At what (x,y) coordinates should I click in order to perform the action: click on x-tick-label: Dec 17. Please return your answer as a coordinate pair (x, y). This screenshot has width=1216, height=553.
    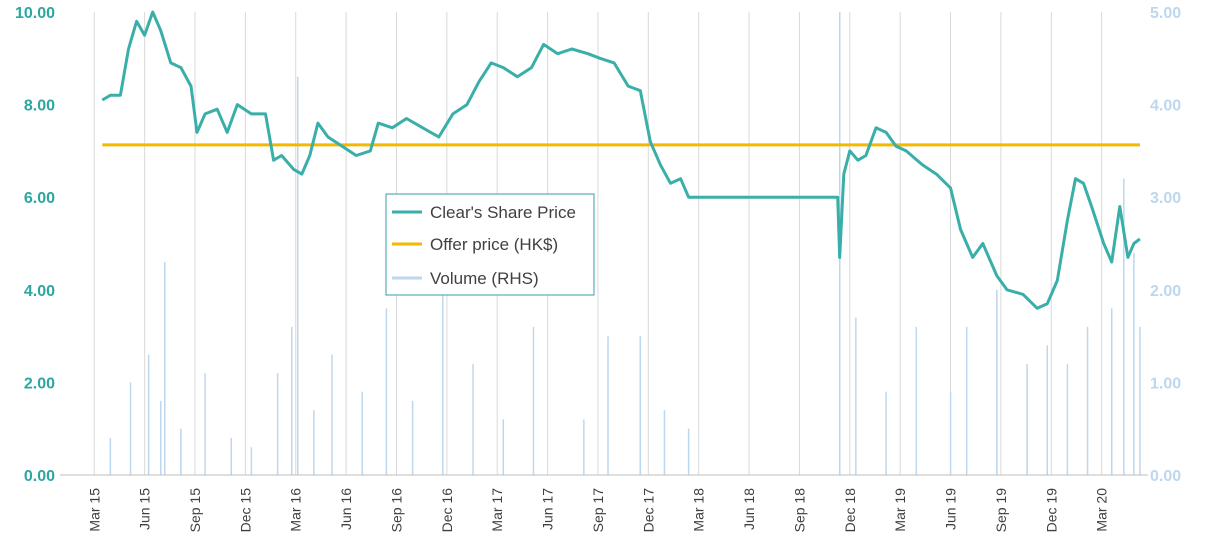
    Looking at the image, I should click on (648, 510).